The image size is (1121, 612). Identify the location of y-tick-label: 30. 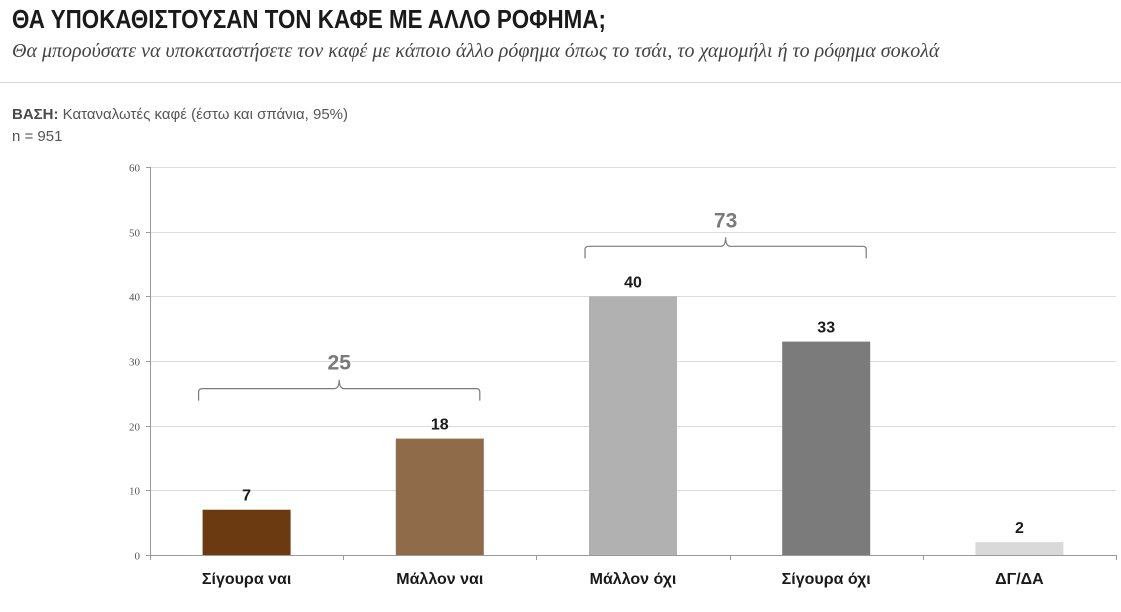
(135, 363).